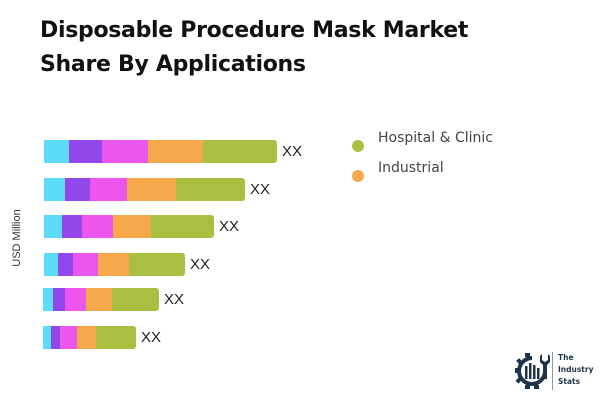  I want to click on legend-label: Hospital & Clinic, so click(435, 138).